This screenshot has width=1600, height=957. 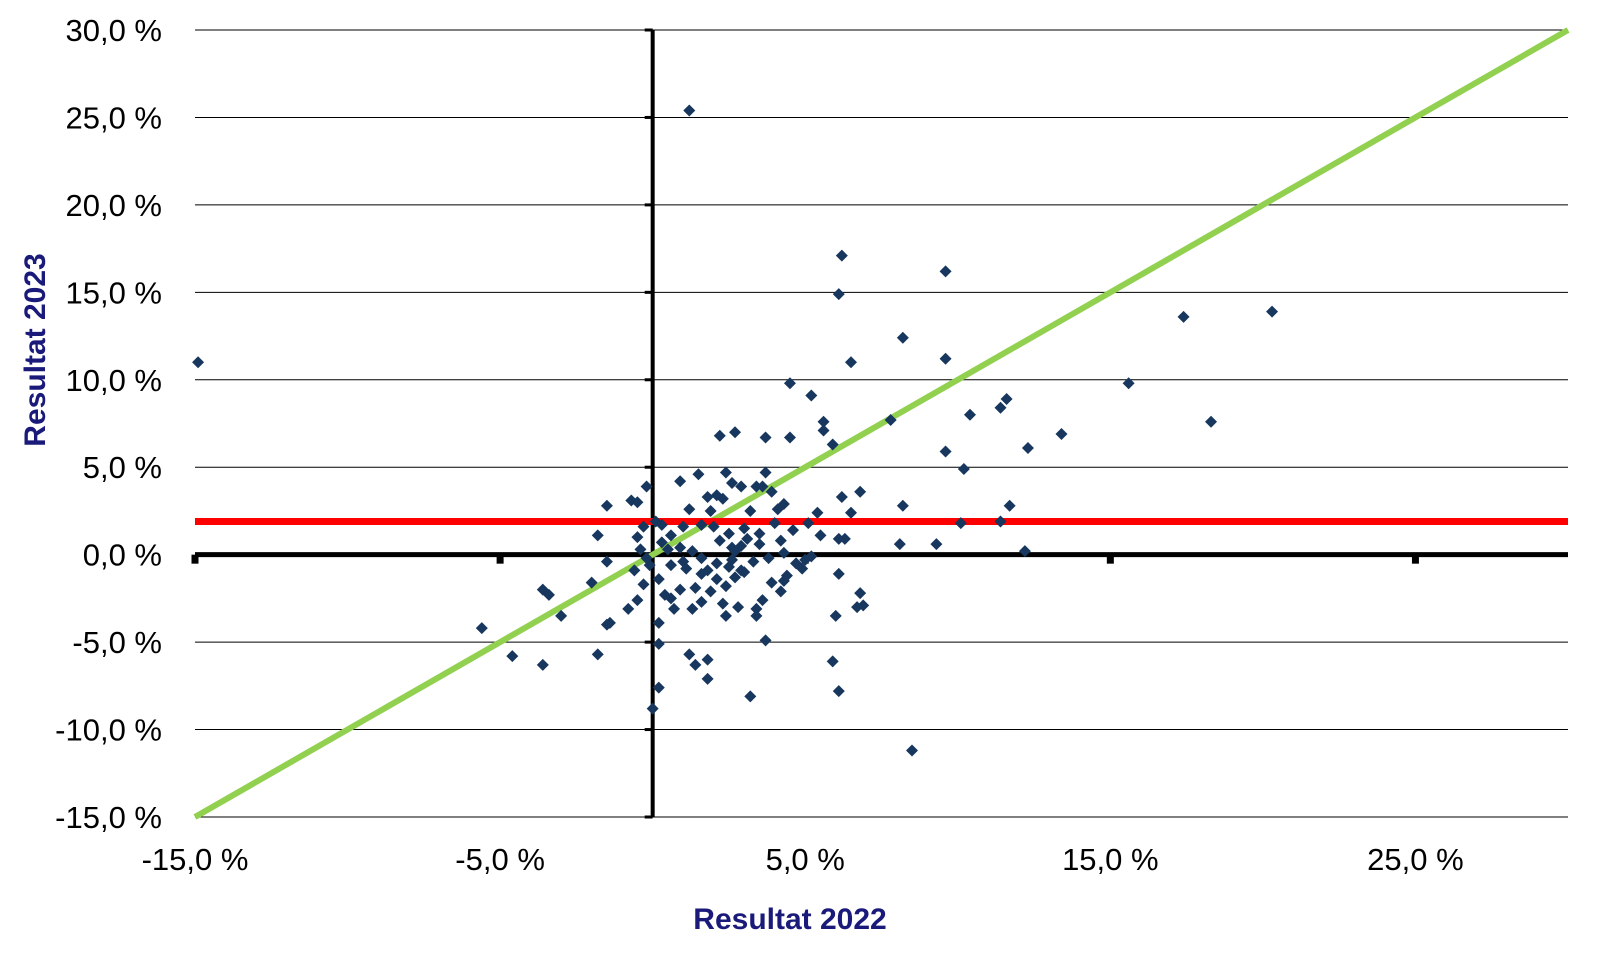 I want to click on x-tick-label: 15,0 %, so click(x=1110, y=859).